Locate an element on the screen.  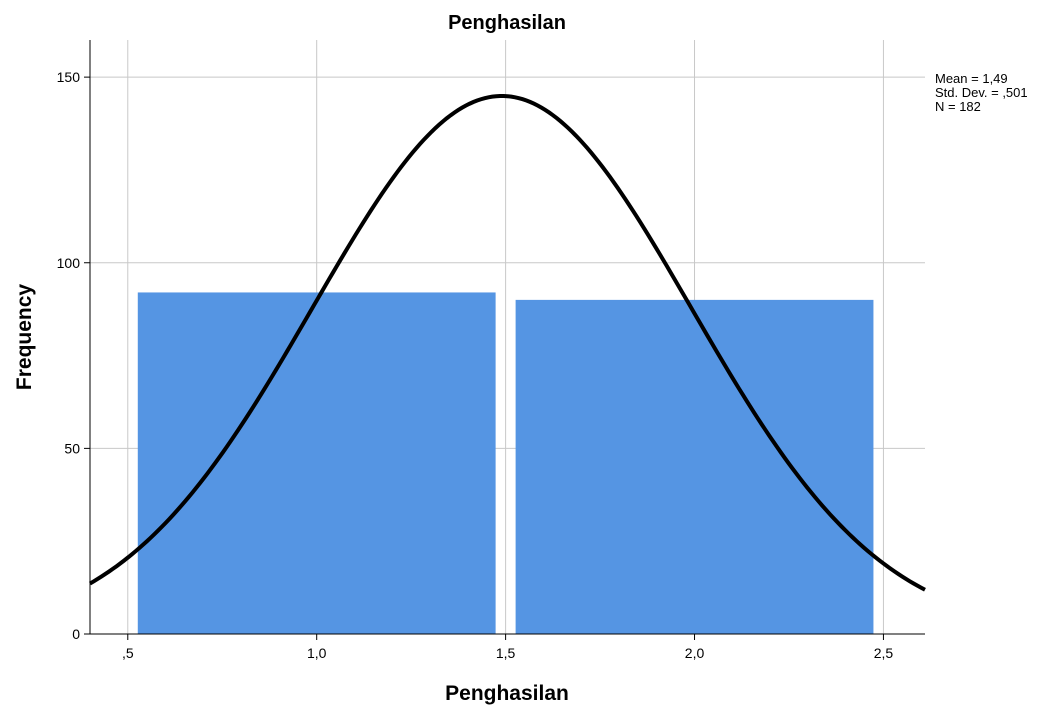
y-tick-label-3: 150 is located at coordinates (69, 77).